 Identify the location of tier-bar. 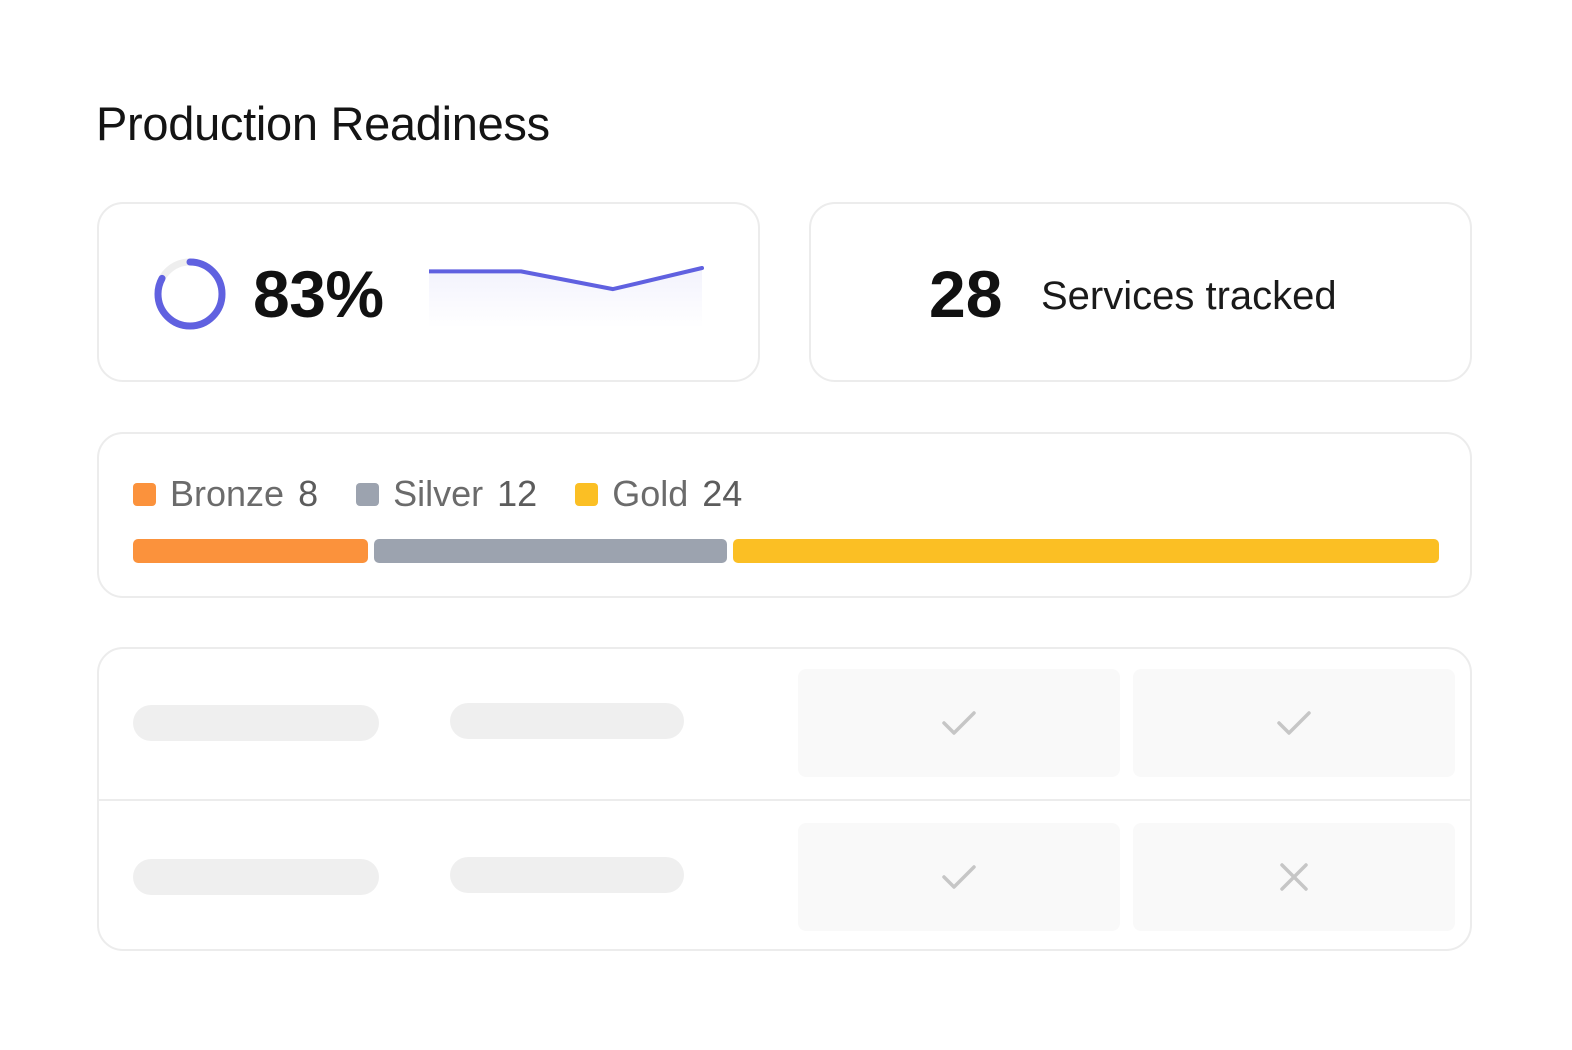
(786, 551).